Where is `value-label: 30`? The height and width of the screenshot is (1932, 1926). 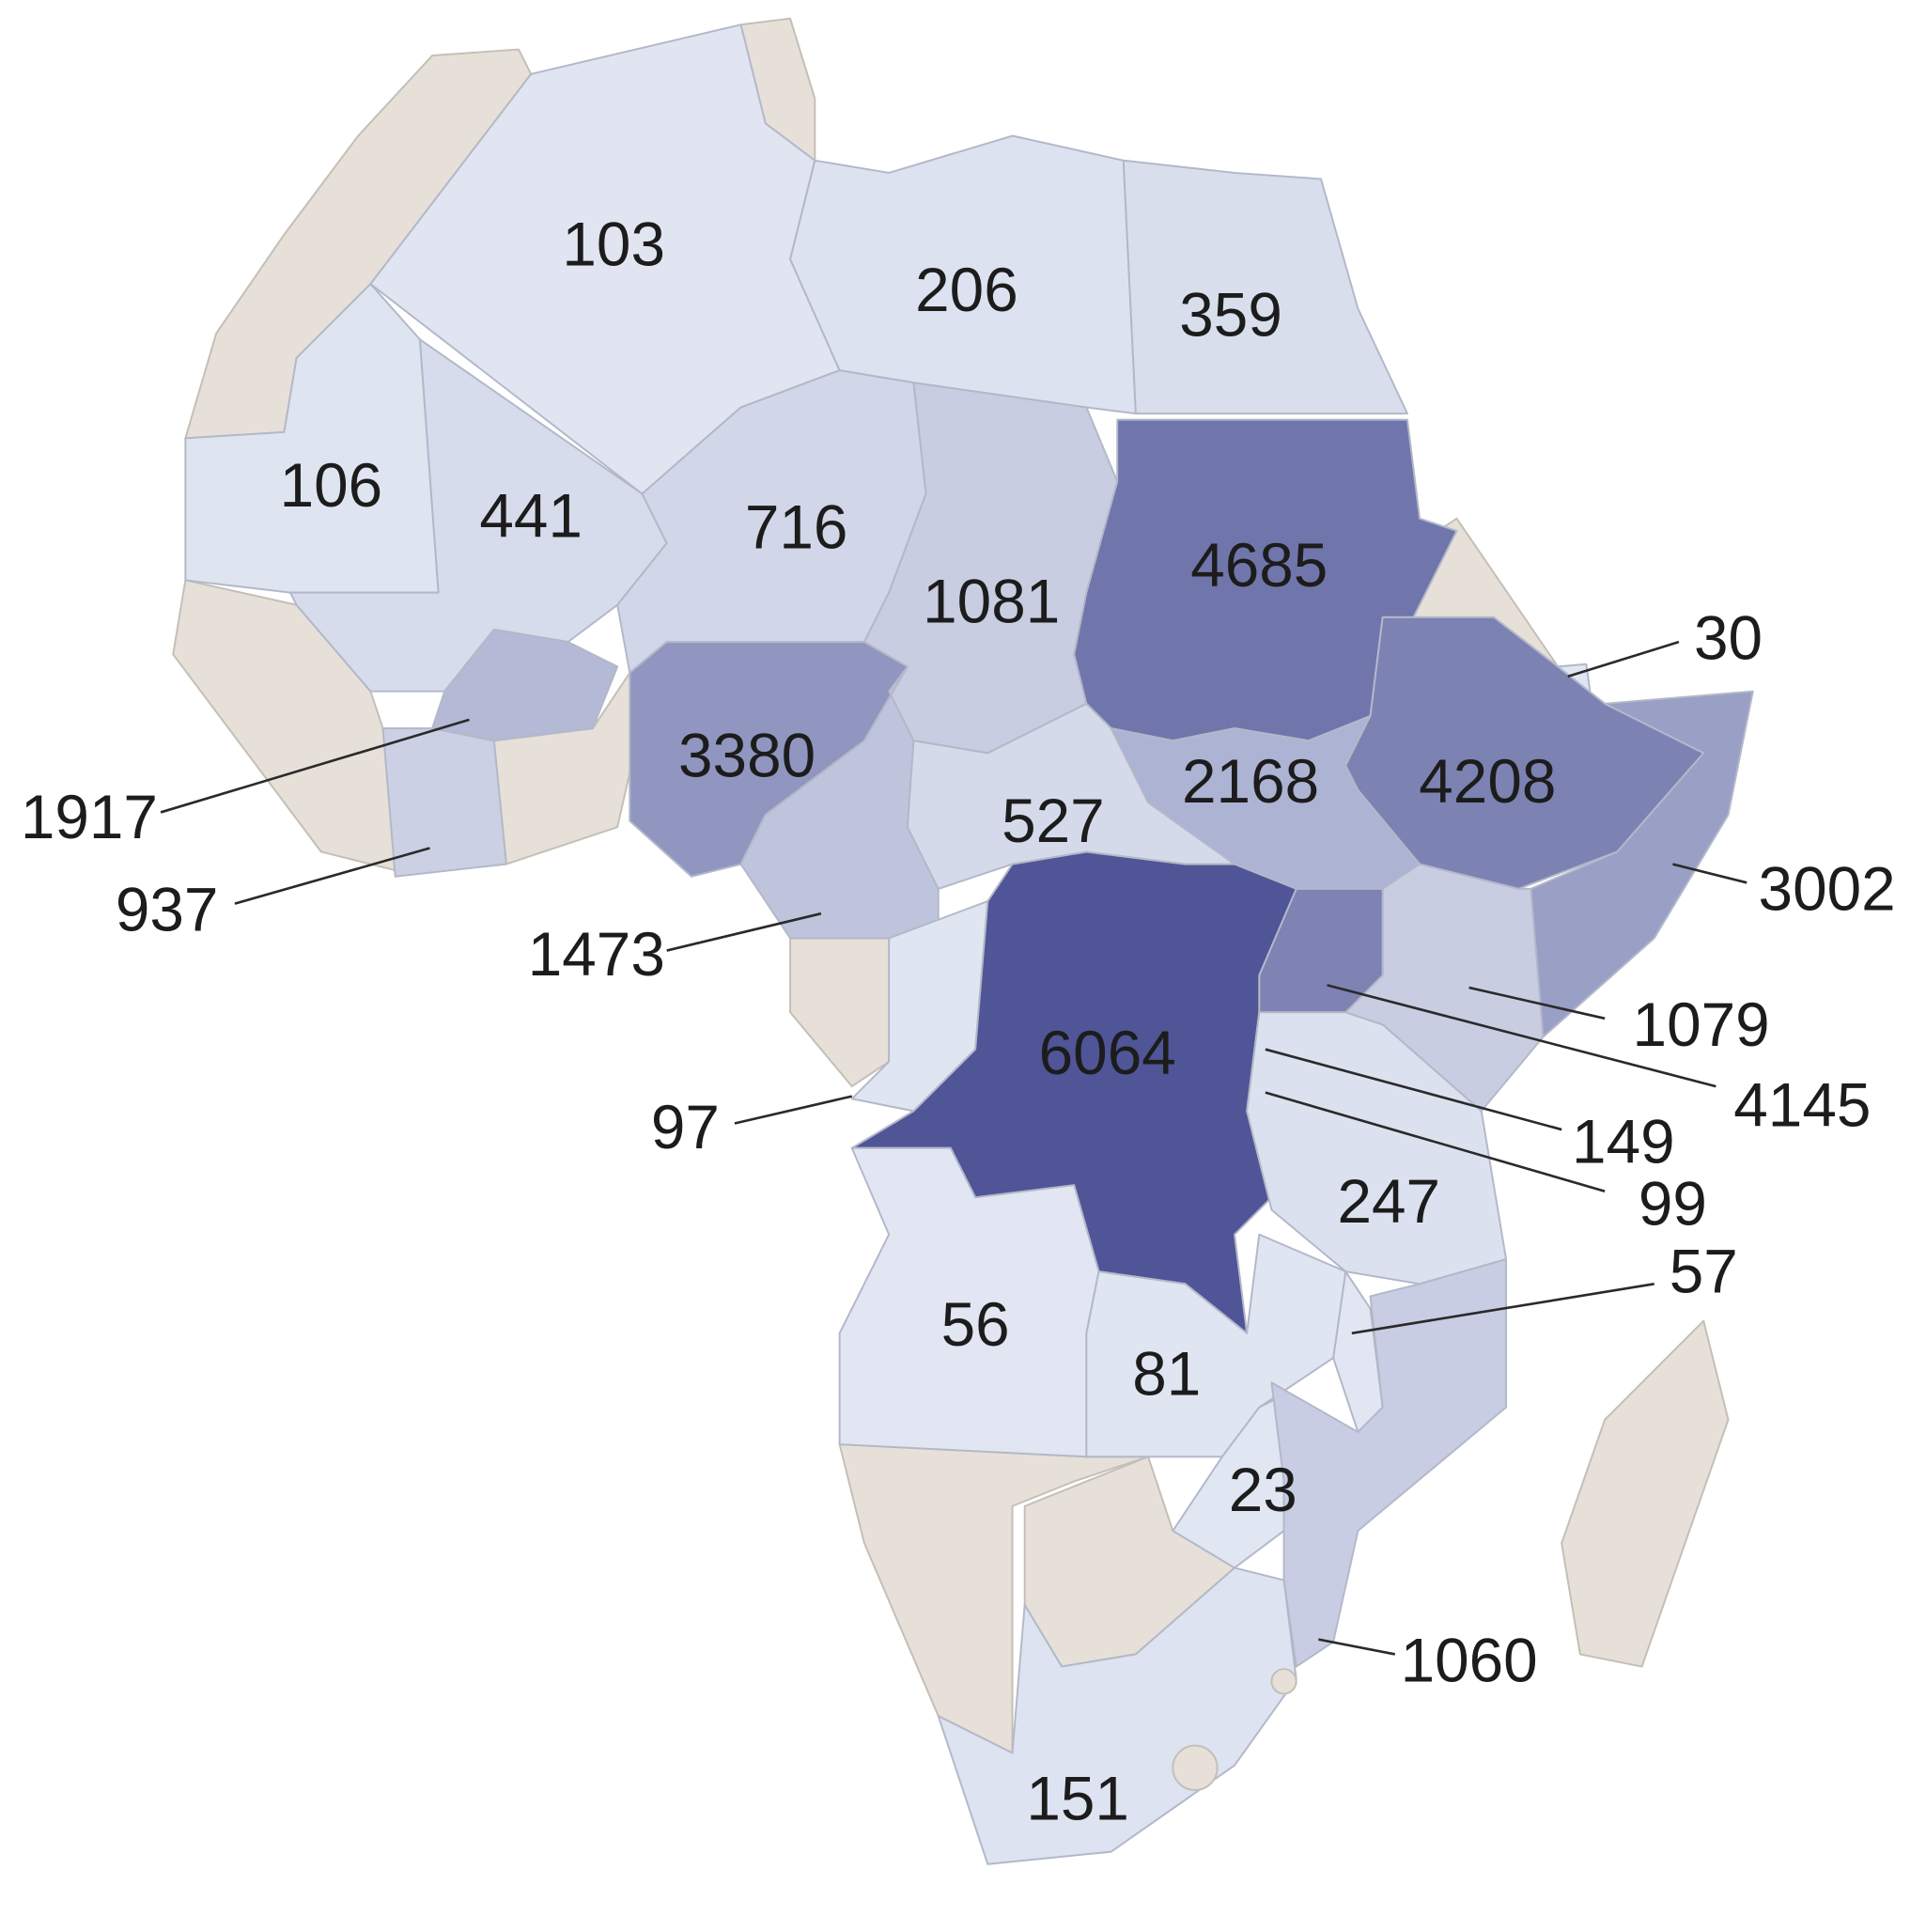 value-label: 30 is located at coordinates (1728, 638).